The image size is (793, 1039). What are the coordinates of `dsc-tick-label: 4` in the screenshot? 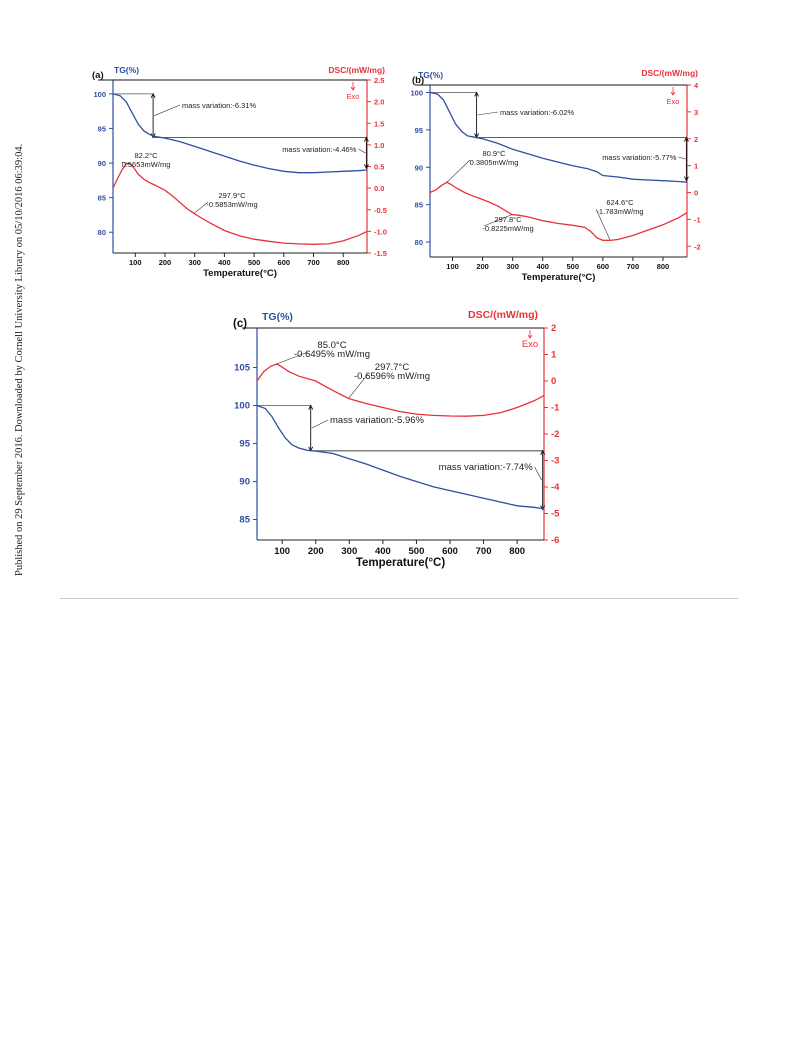 It's located at (696, 85).